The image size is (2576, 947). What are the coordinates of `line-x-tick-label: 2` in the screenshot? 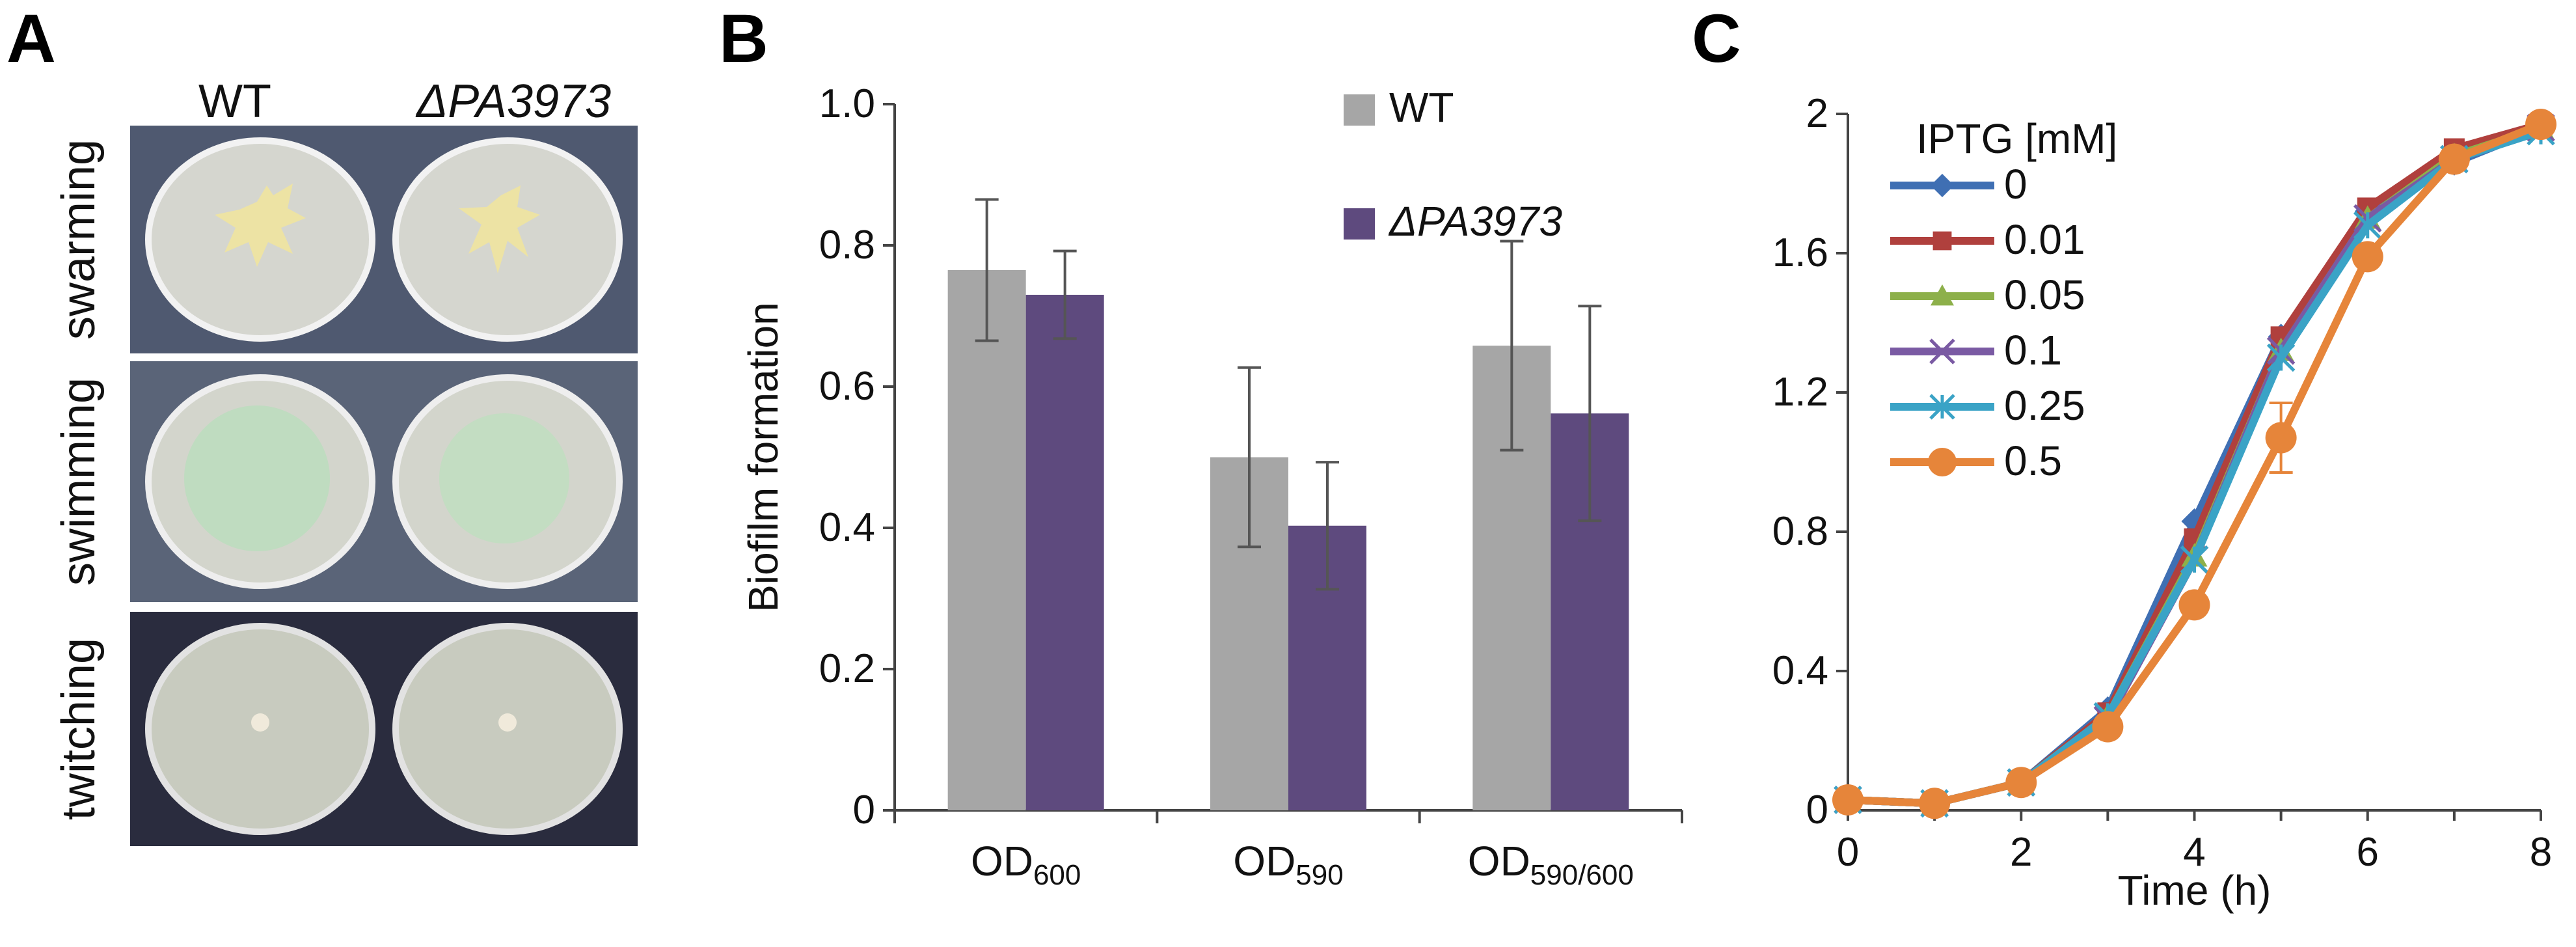 It's located at (2021, 852).